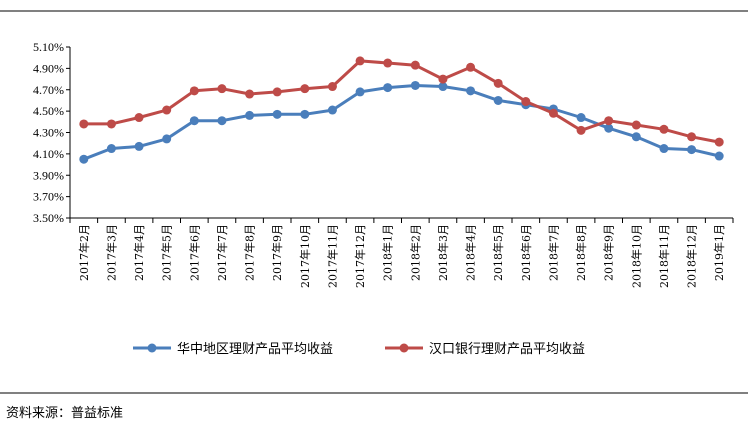 Image resolution: width=748 pixels, height=431 pixels. What do you see at coordinates (250, 252) in the screenshot?
I see `x-tick-label: 2017年8月` at bounding box center [250, 252].